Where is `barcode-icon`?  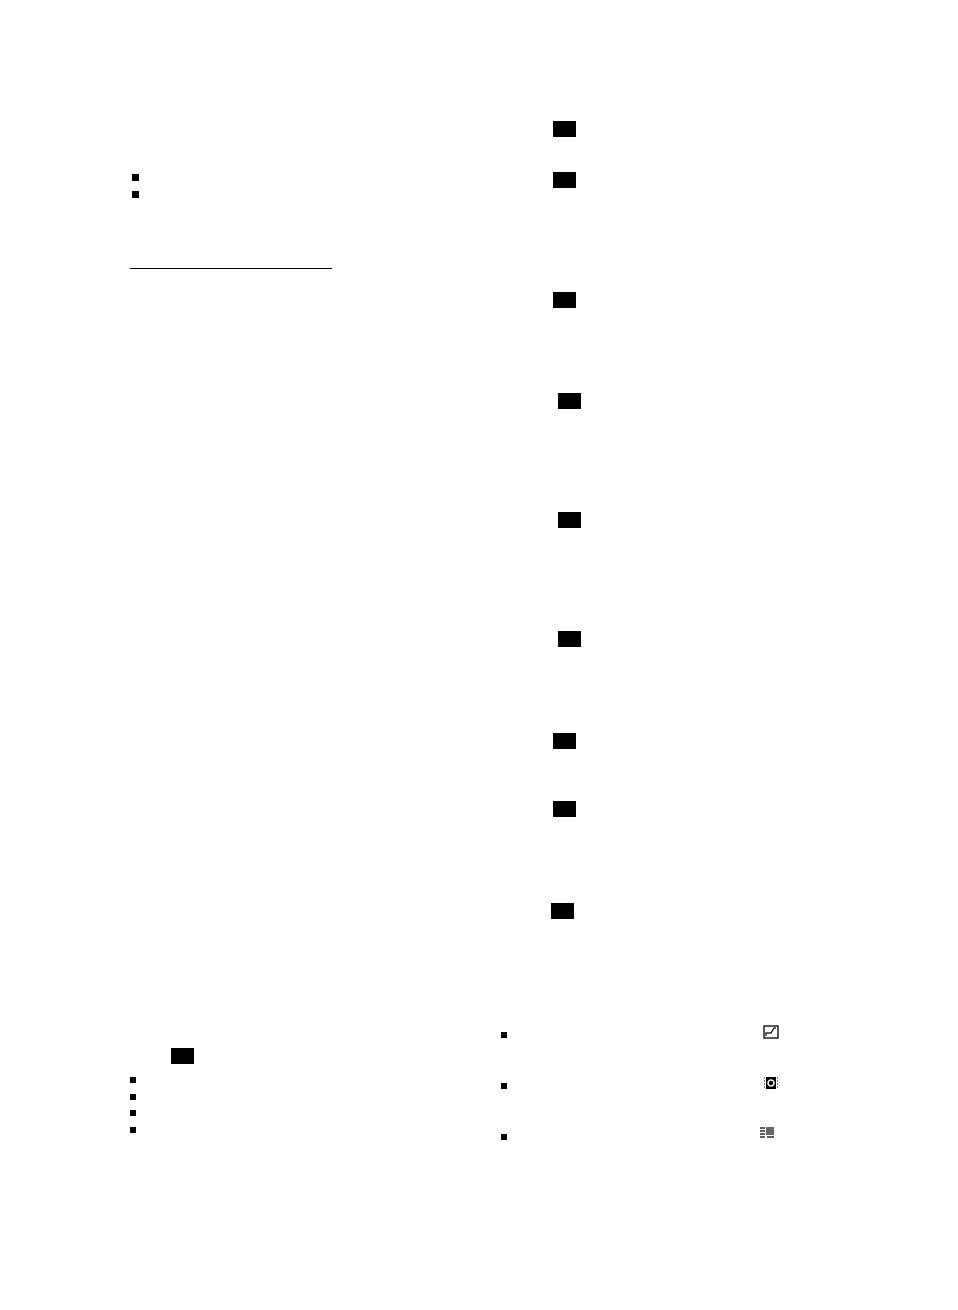
barcode-icon is located at coordinates (767, 1132).